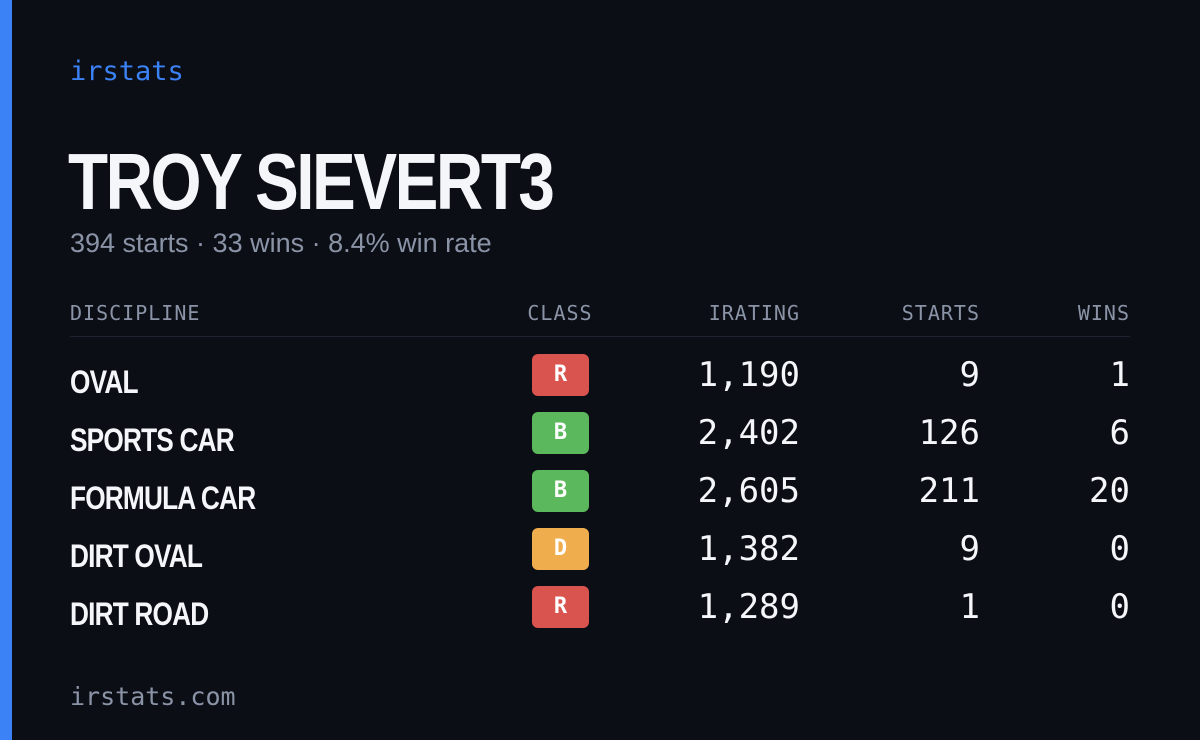 The image size is (1200, 740). What do you see at coordinates (1103, 313) in the screenshot?
I see `column-header: WINS` at bounding box center [1103, 313].